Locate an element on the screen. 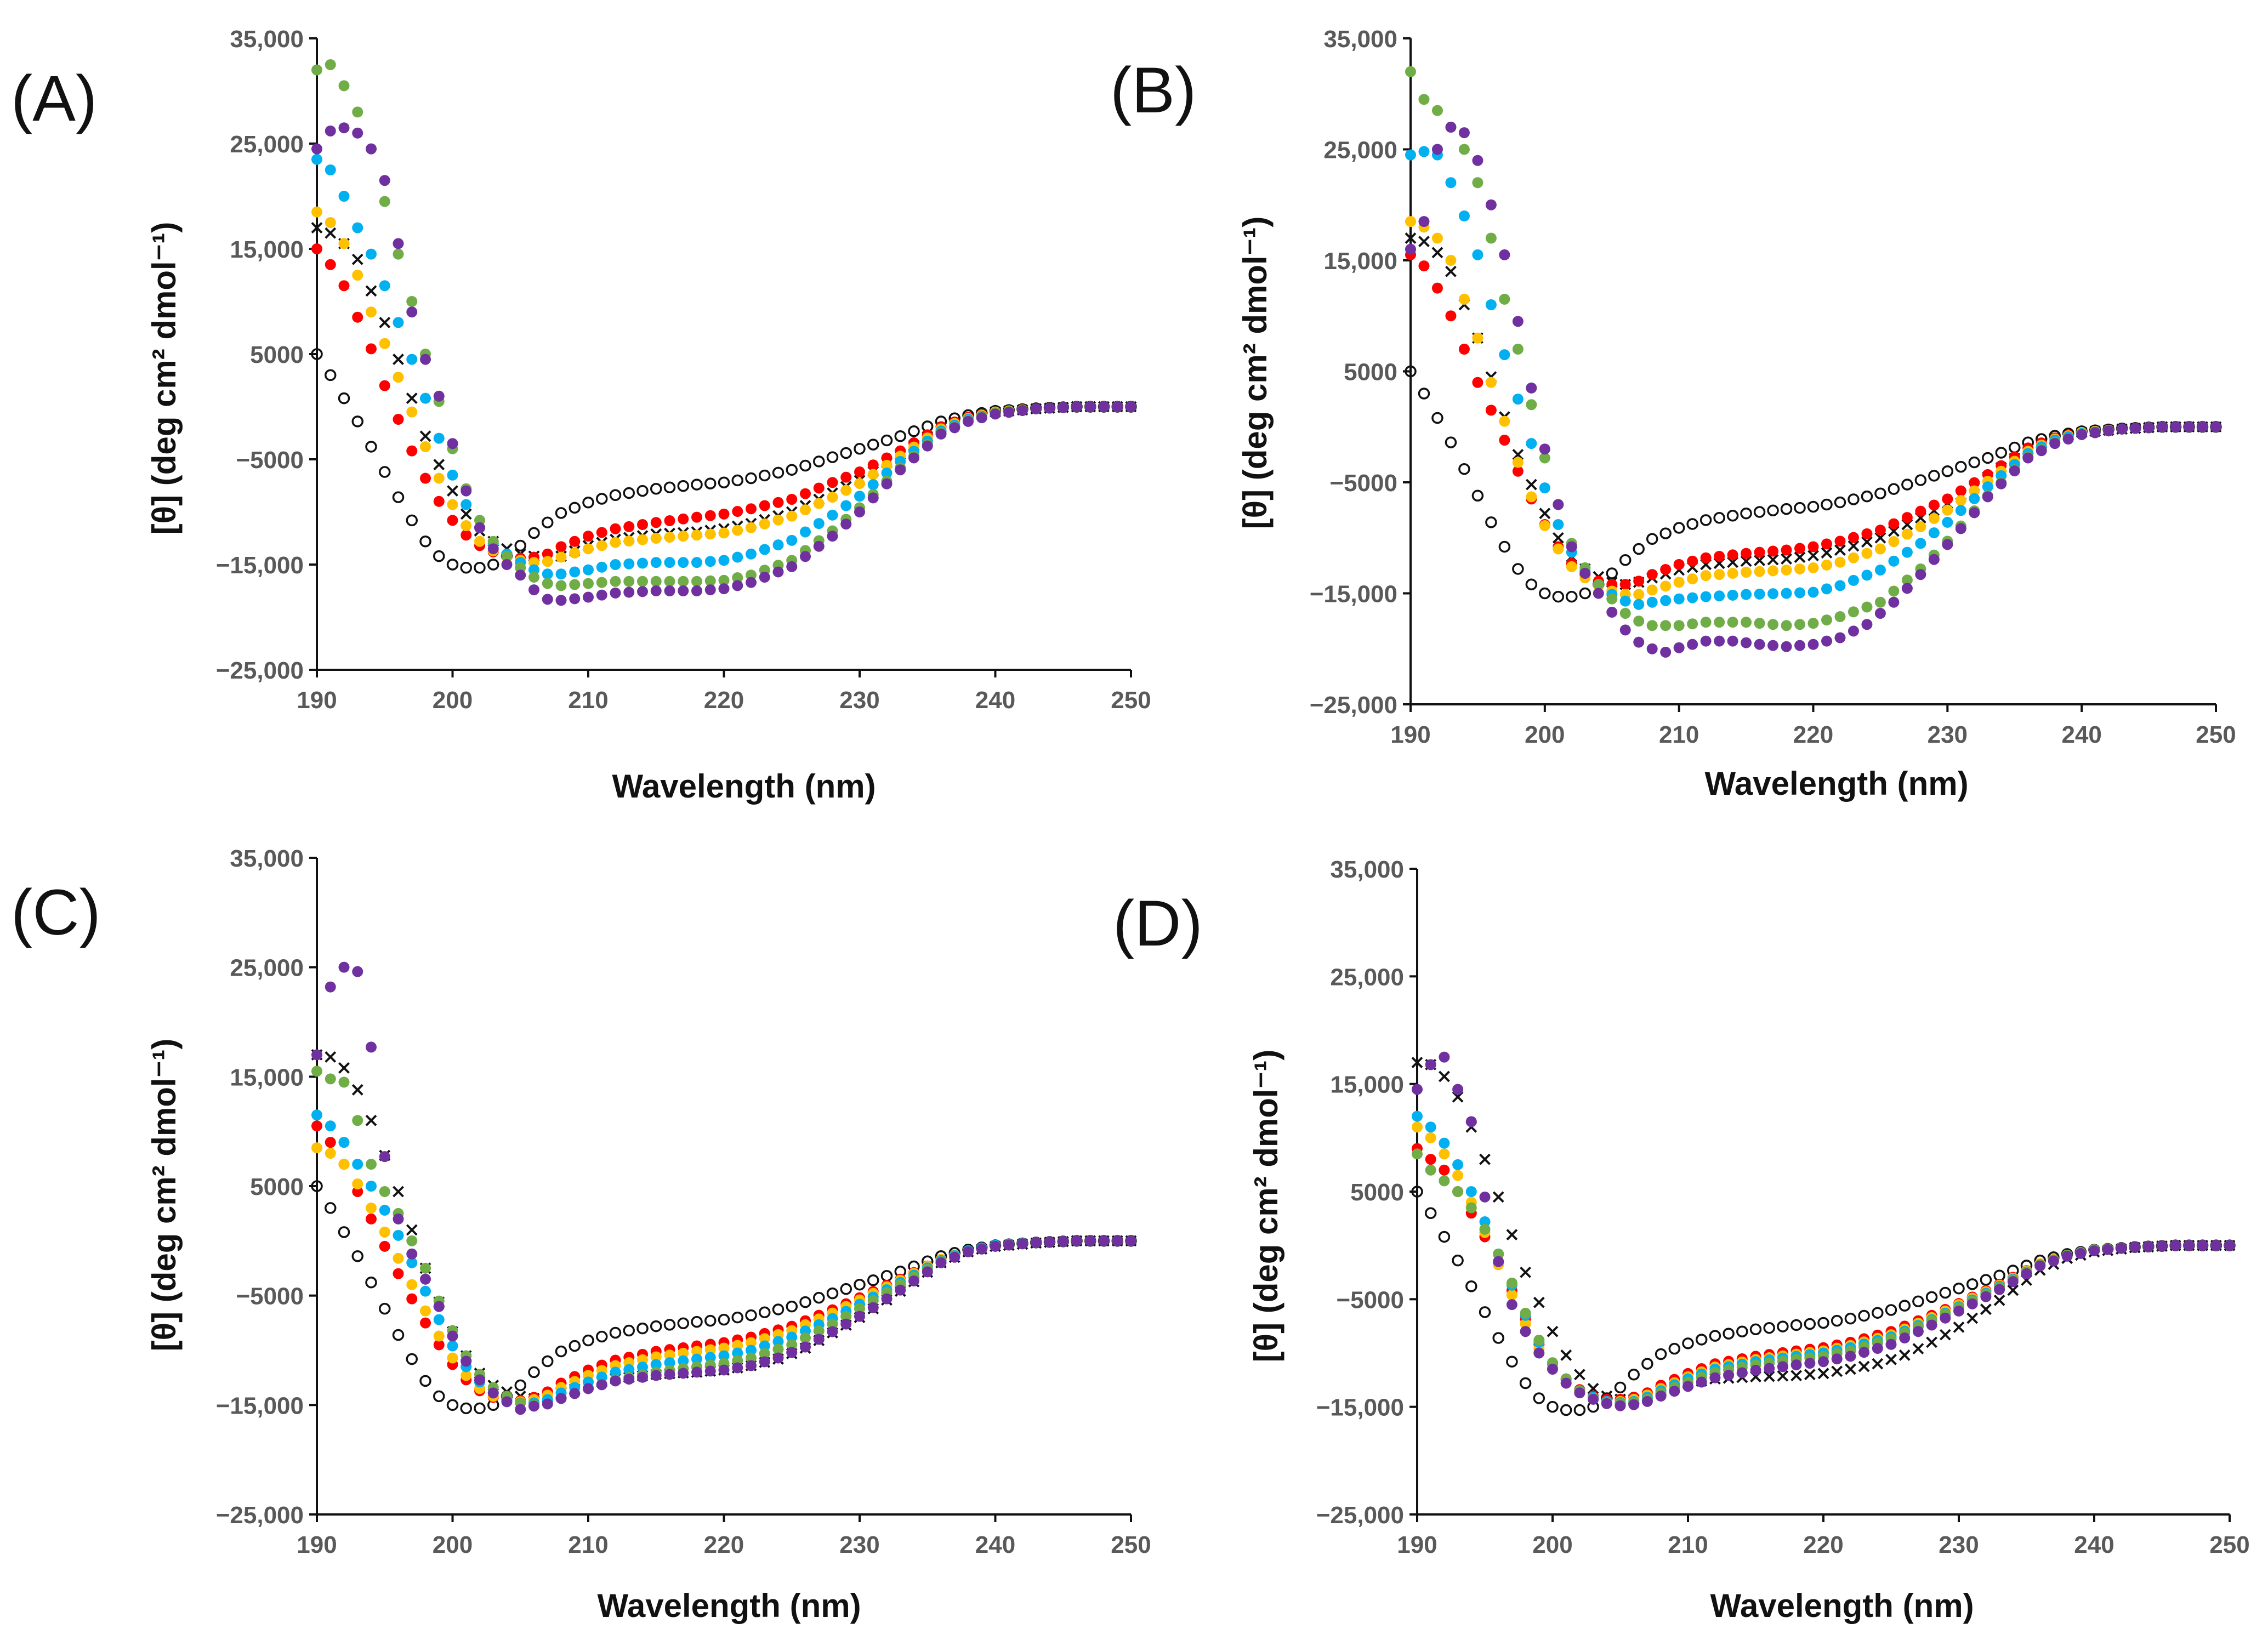 The image size is (2268, 1646). x-tick-label: 200 is located at coordinates (1552, 1544).